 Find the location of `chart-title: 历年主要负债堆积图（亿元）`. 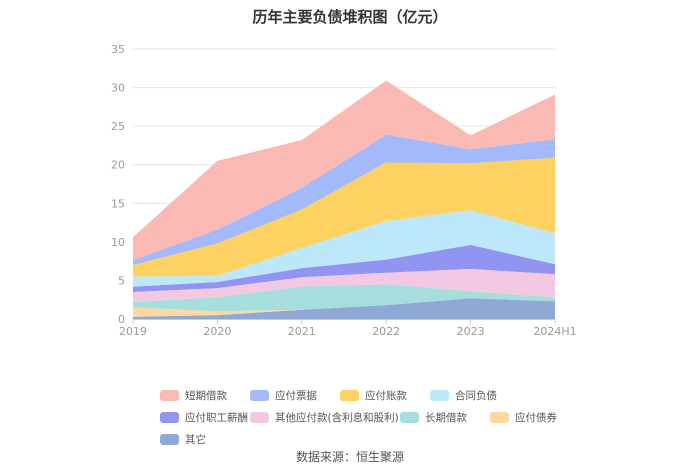

chart-title: 历年主要负债堆积图（亿元） is located at coordinates (350, 17).